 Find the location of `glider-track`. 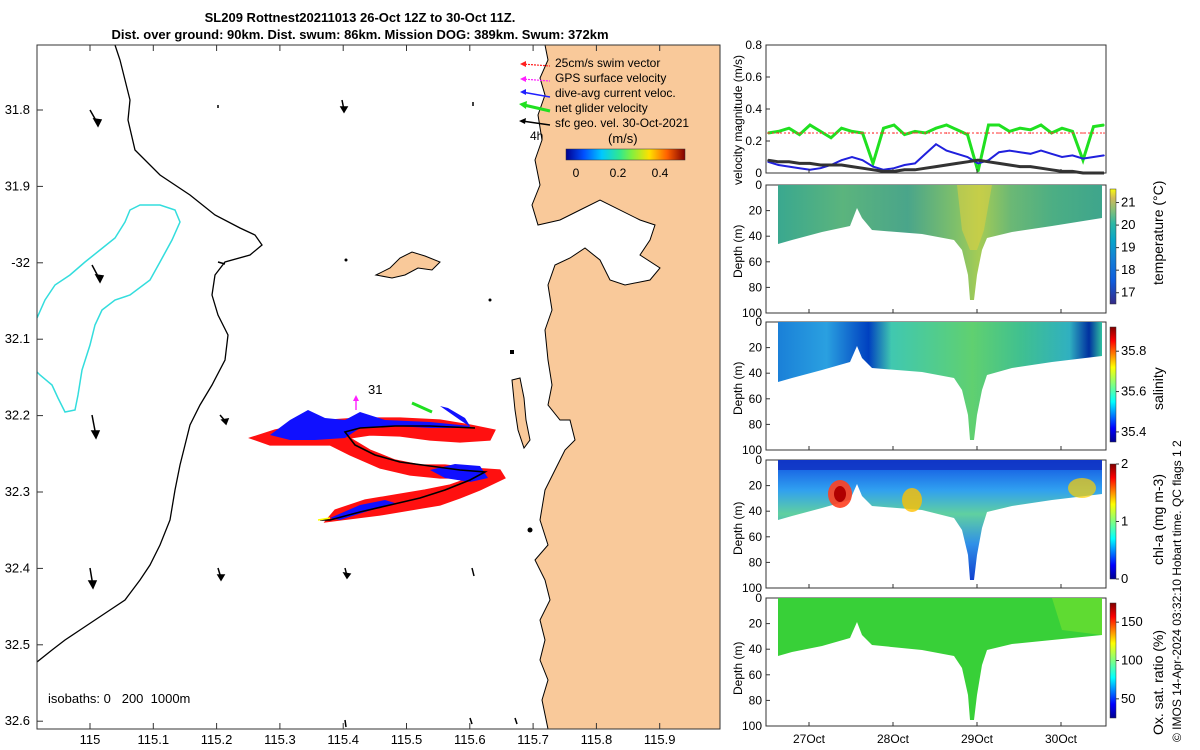

glider-track is located at coordinates (404, 473).